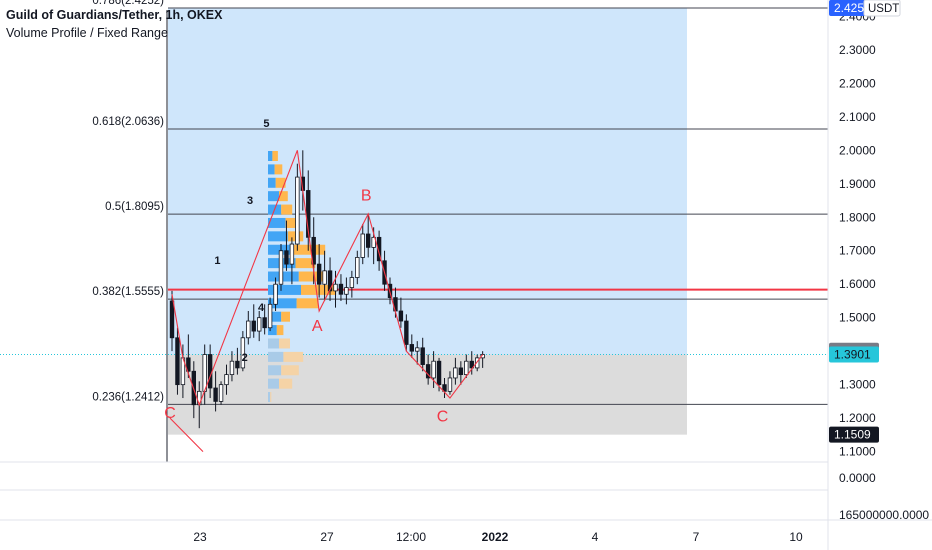 This screenshot has height=550, width=932. Describe the element at coordinates (245, 358) in the screenshot. I see `elliott-wave-label: 2` at that location.